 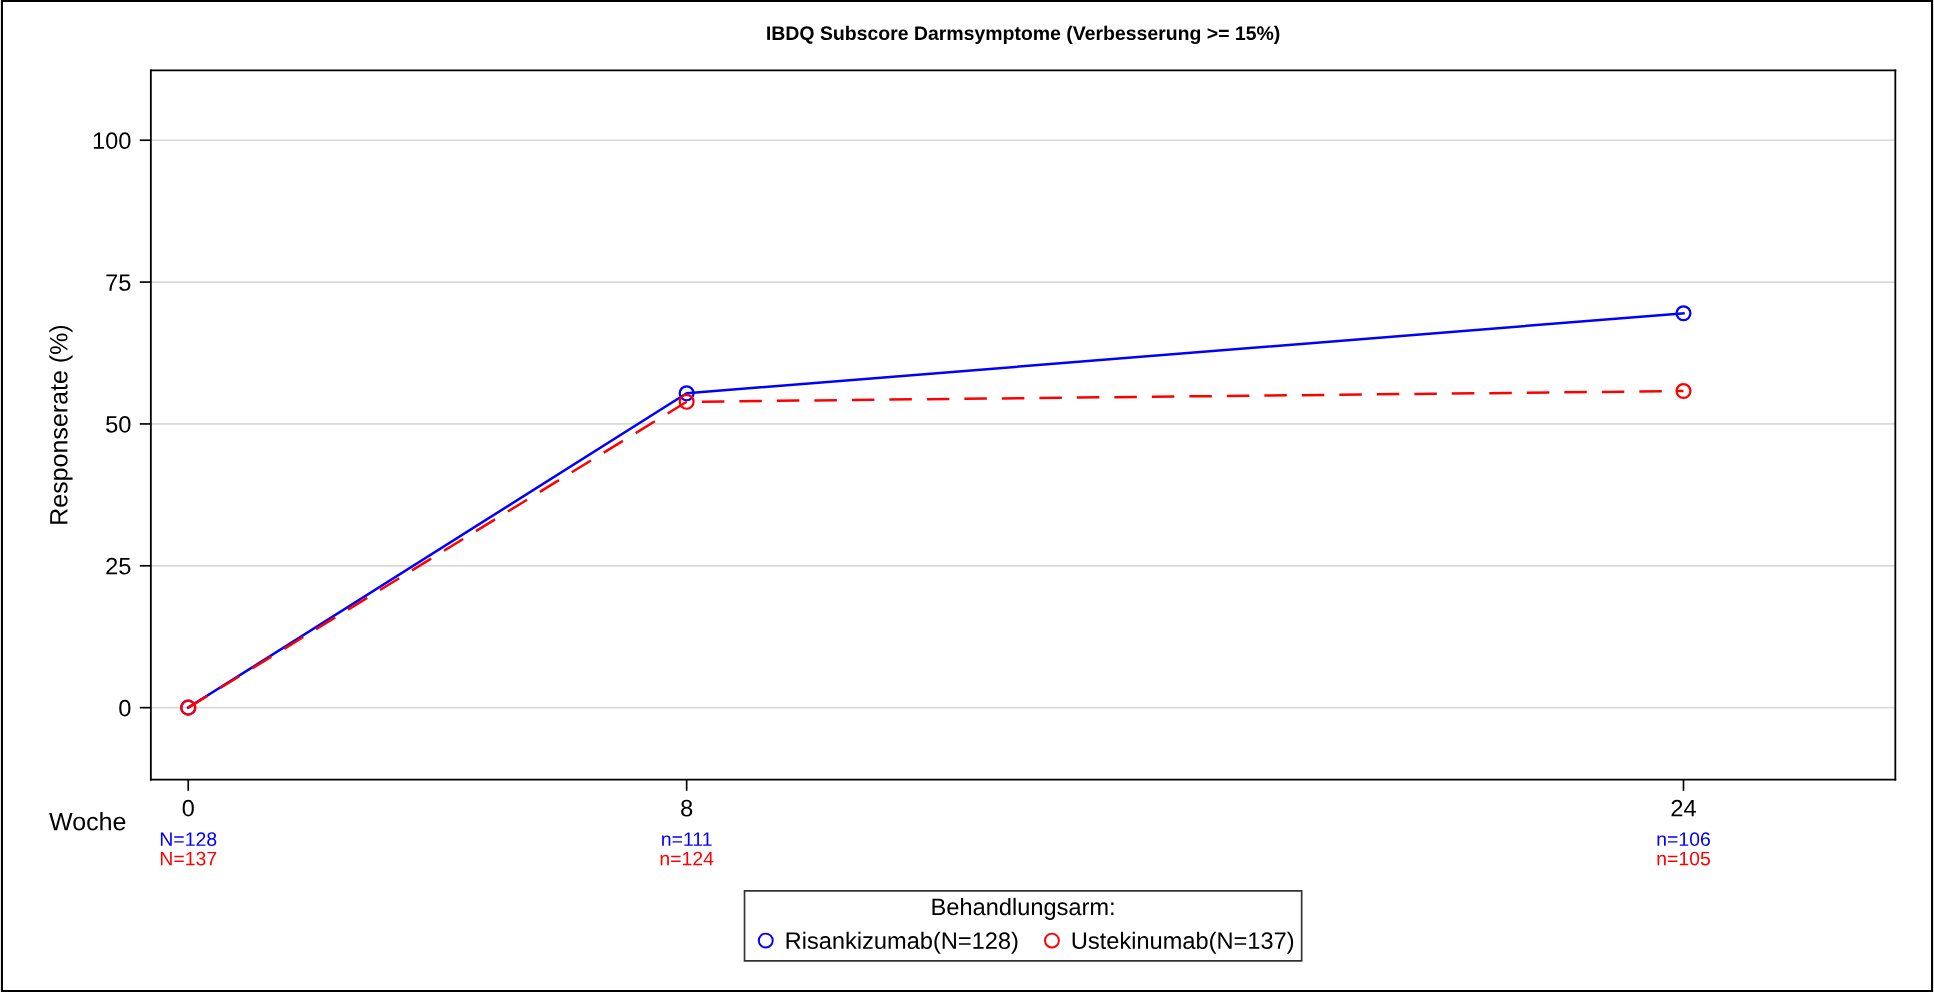 What do you see at coordinates (112, 141) in the screenshot?
I see `y-tick-label: 100` at bounding box center [112, 141].